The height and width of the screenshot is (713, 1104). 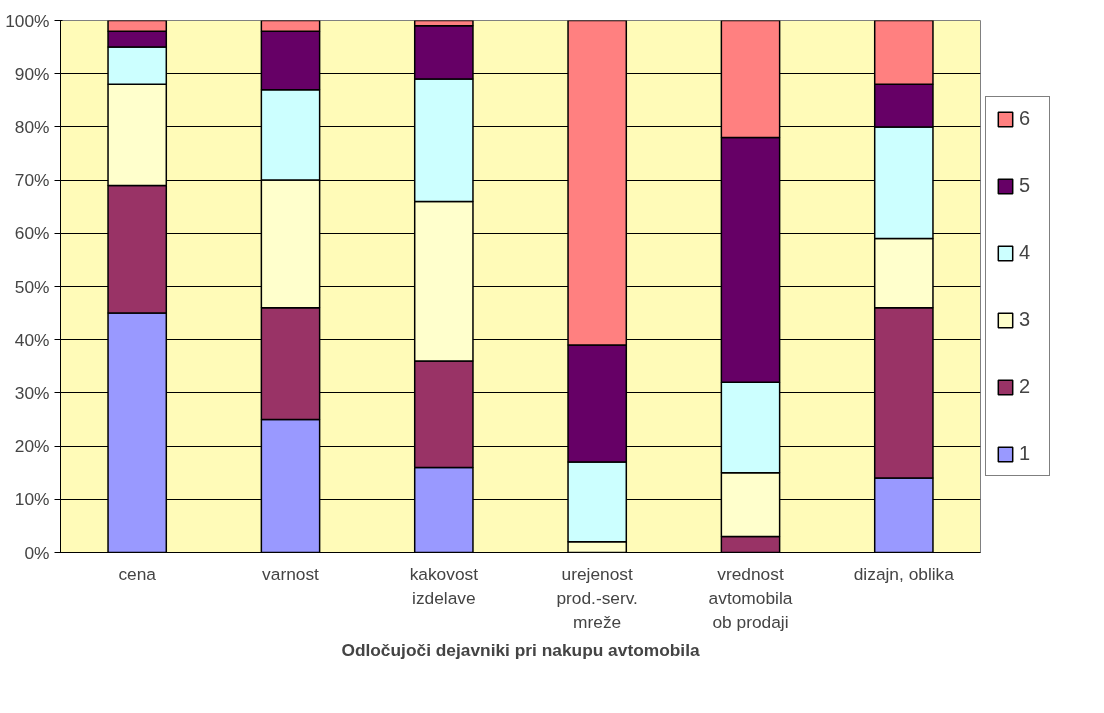 What do you see at coordinates (32, 180) in the screenshot?
I see `y-tick-label: 70%` at bounding box center [32, 180].